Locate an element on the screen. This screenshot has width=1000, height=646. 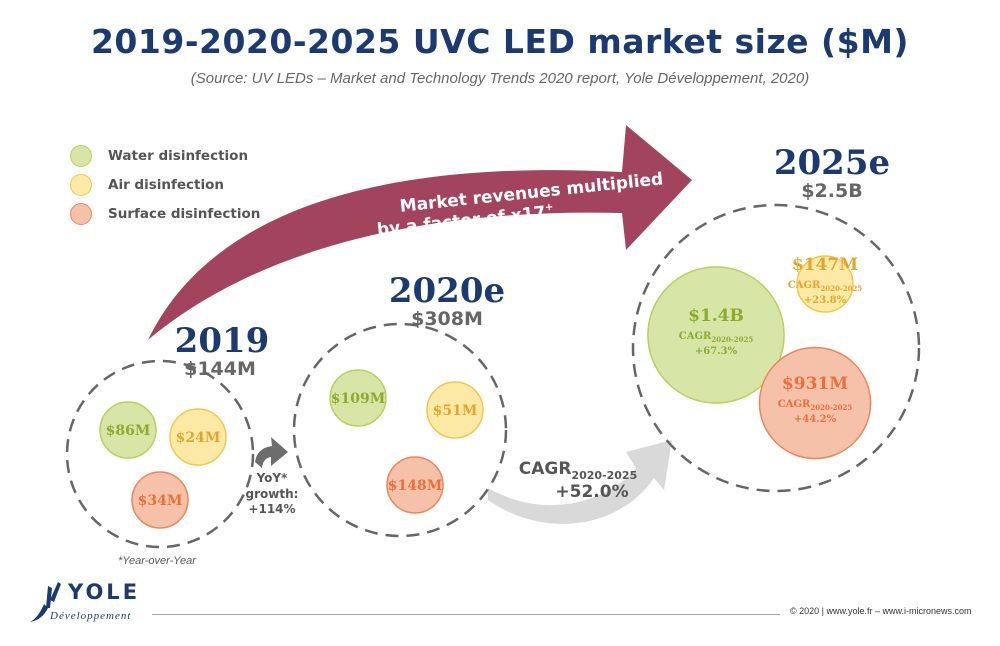
legend-label-air: Air disinfection is located at coordinates (166, 185).